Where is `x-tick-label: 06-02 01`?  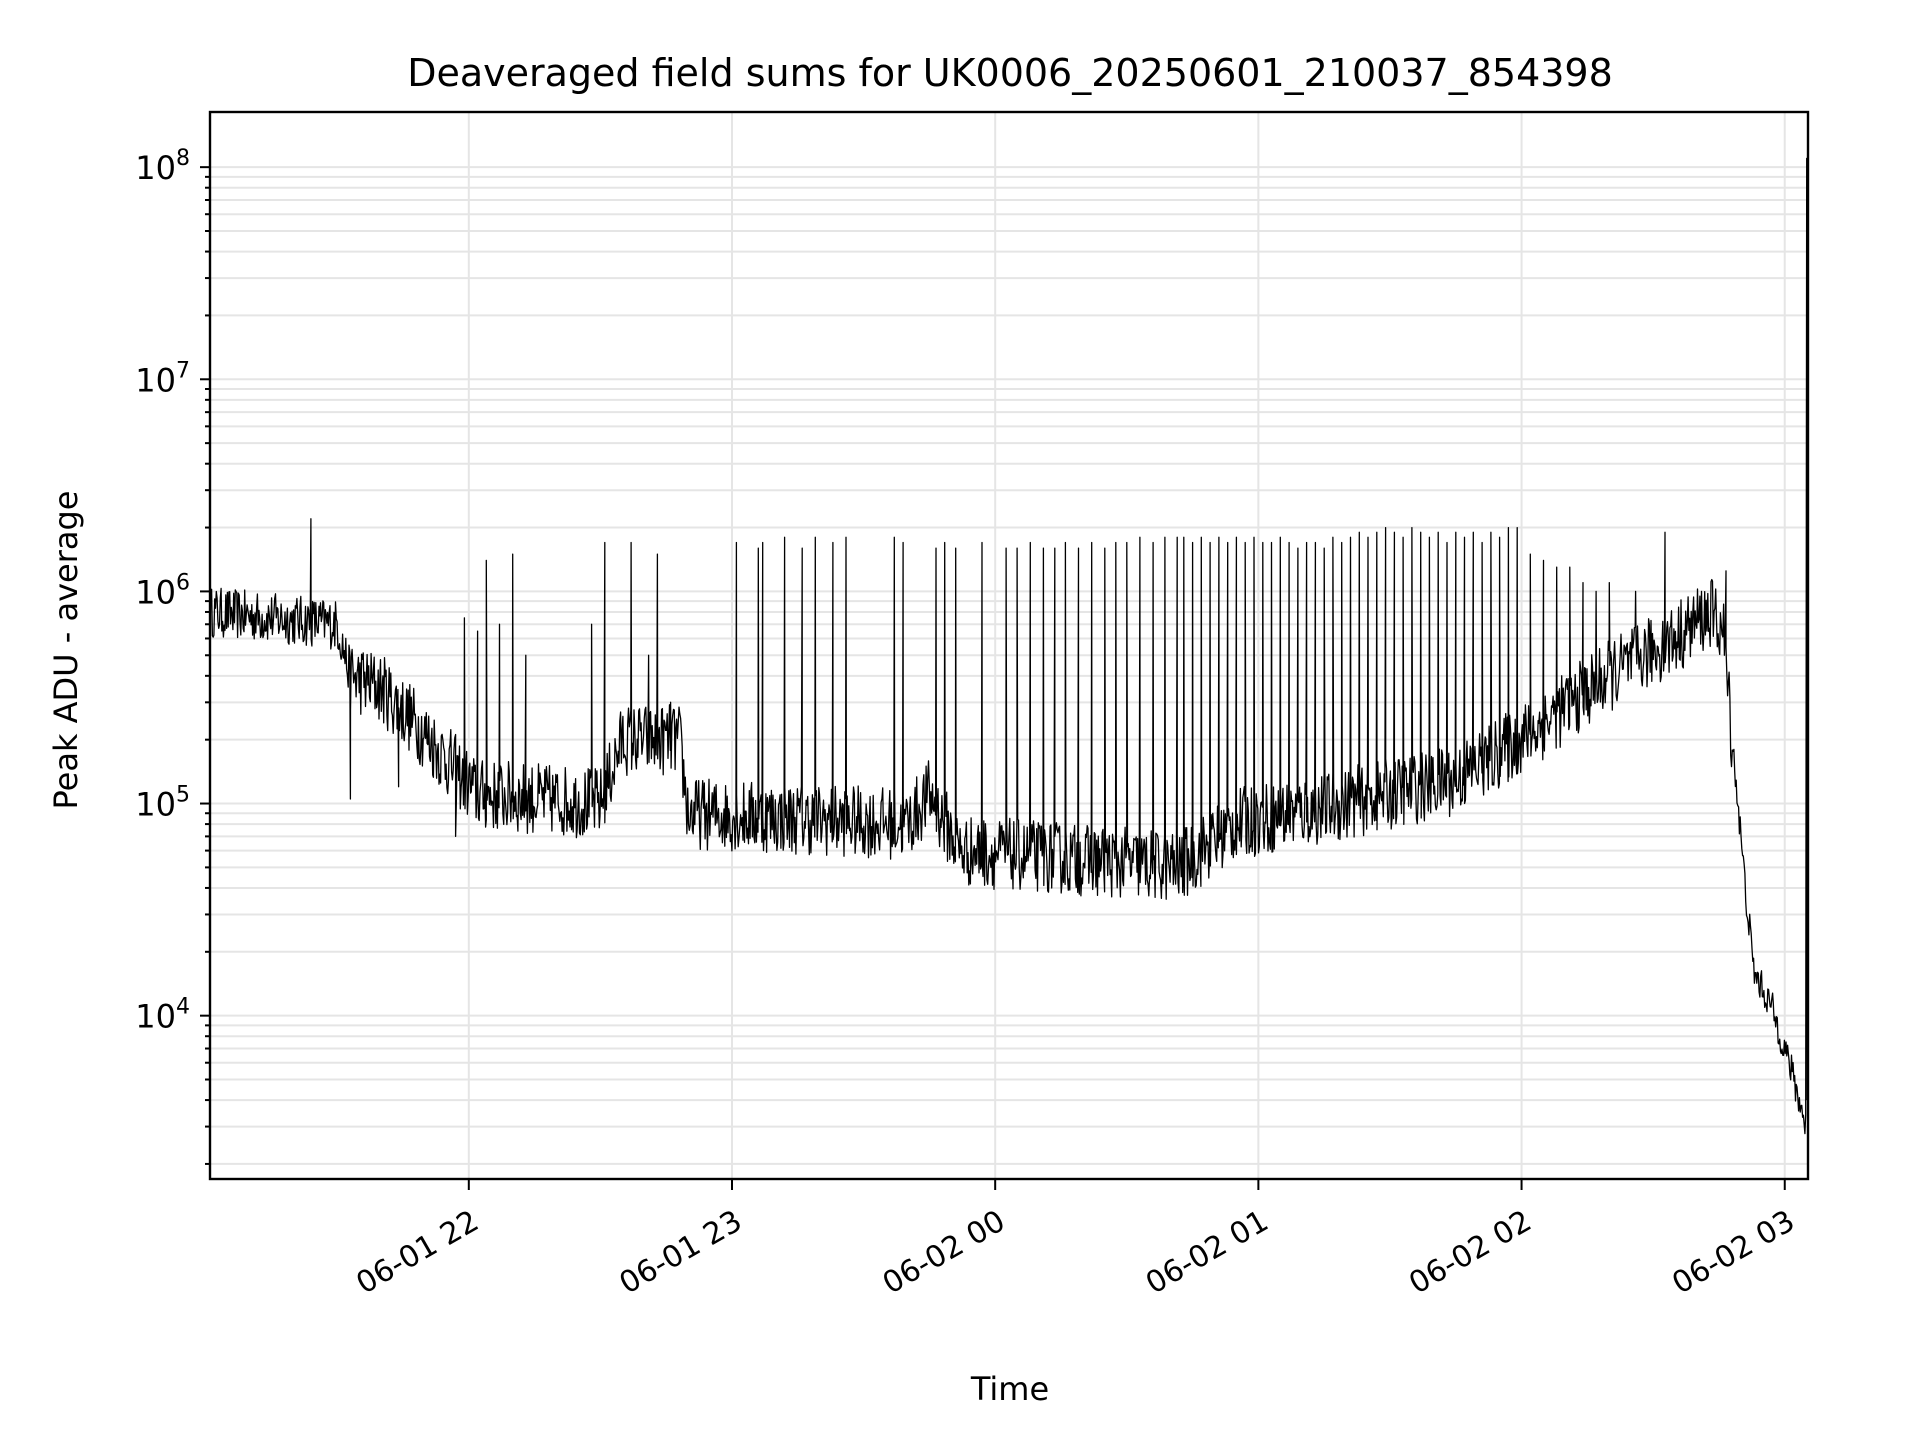 x-tick-label: 06-02 01 is located at coordinates (1207, 1253).